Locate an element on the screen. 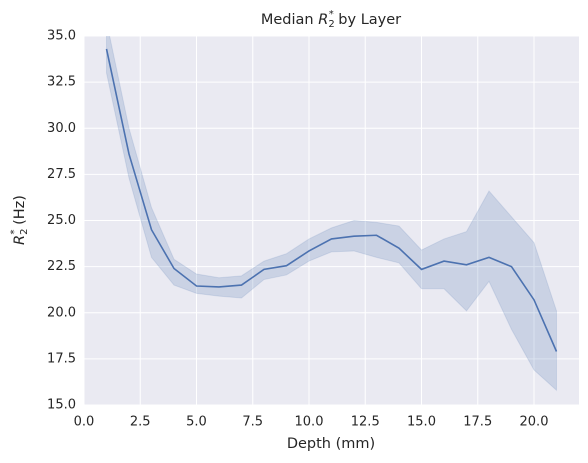 Image resolution: width=588 pixels, height=463 pixels. y-tick-label: 22.5 is located at coordinates (61, 266).